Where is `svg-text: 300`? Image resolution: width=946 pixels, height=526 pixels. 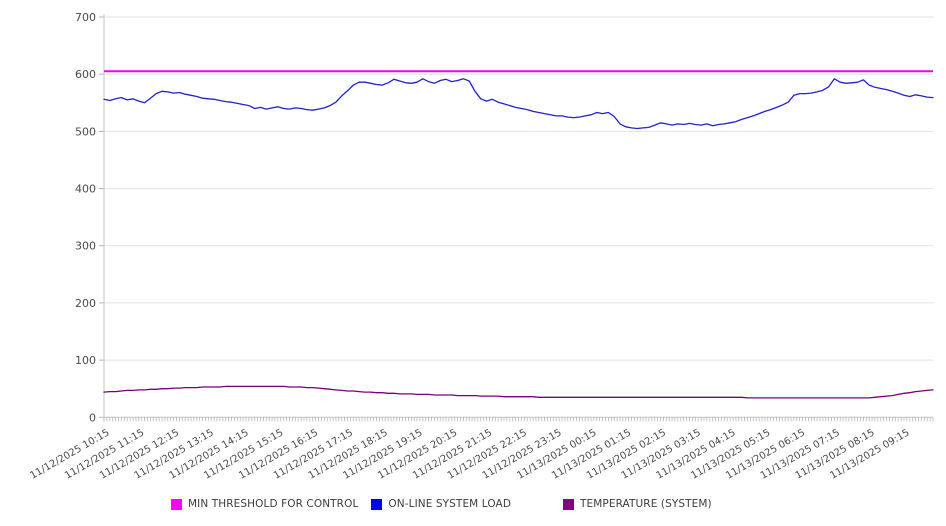 svg-text: 300 is located at coordinates (85, 246).